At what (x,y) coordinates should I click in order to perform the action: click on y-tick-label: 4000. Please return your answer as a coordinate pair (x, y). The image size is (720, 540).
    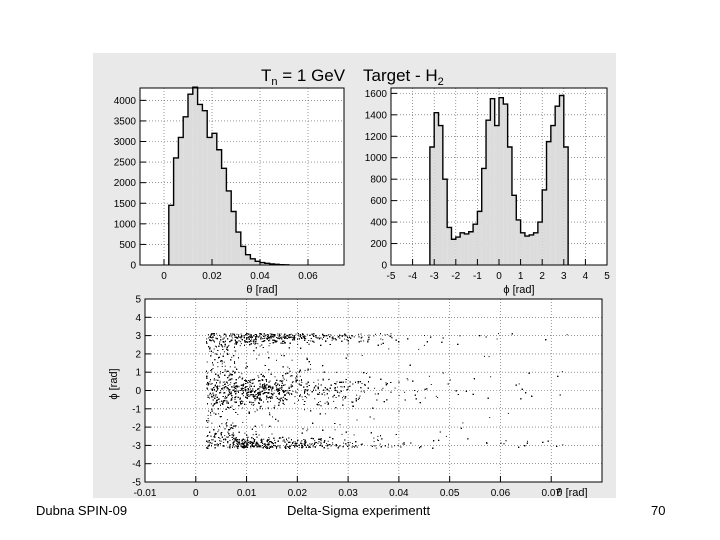
    Looking at the image, I should click on (125, 101).